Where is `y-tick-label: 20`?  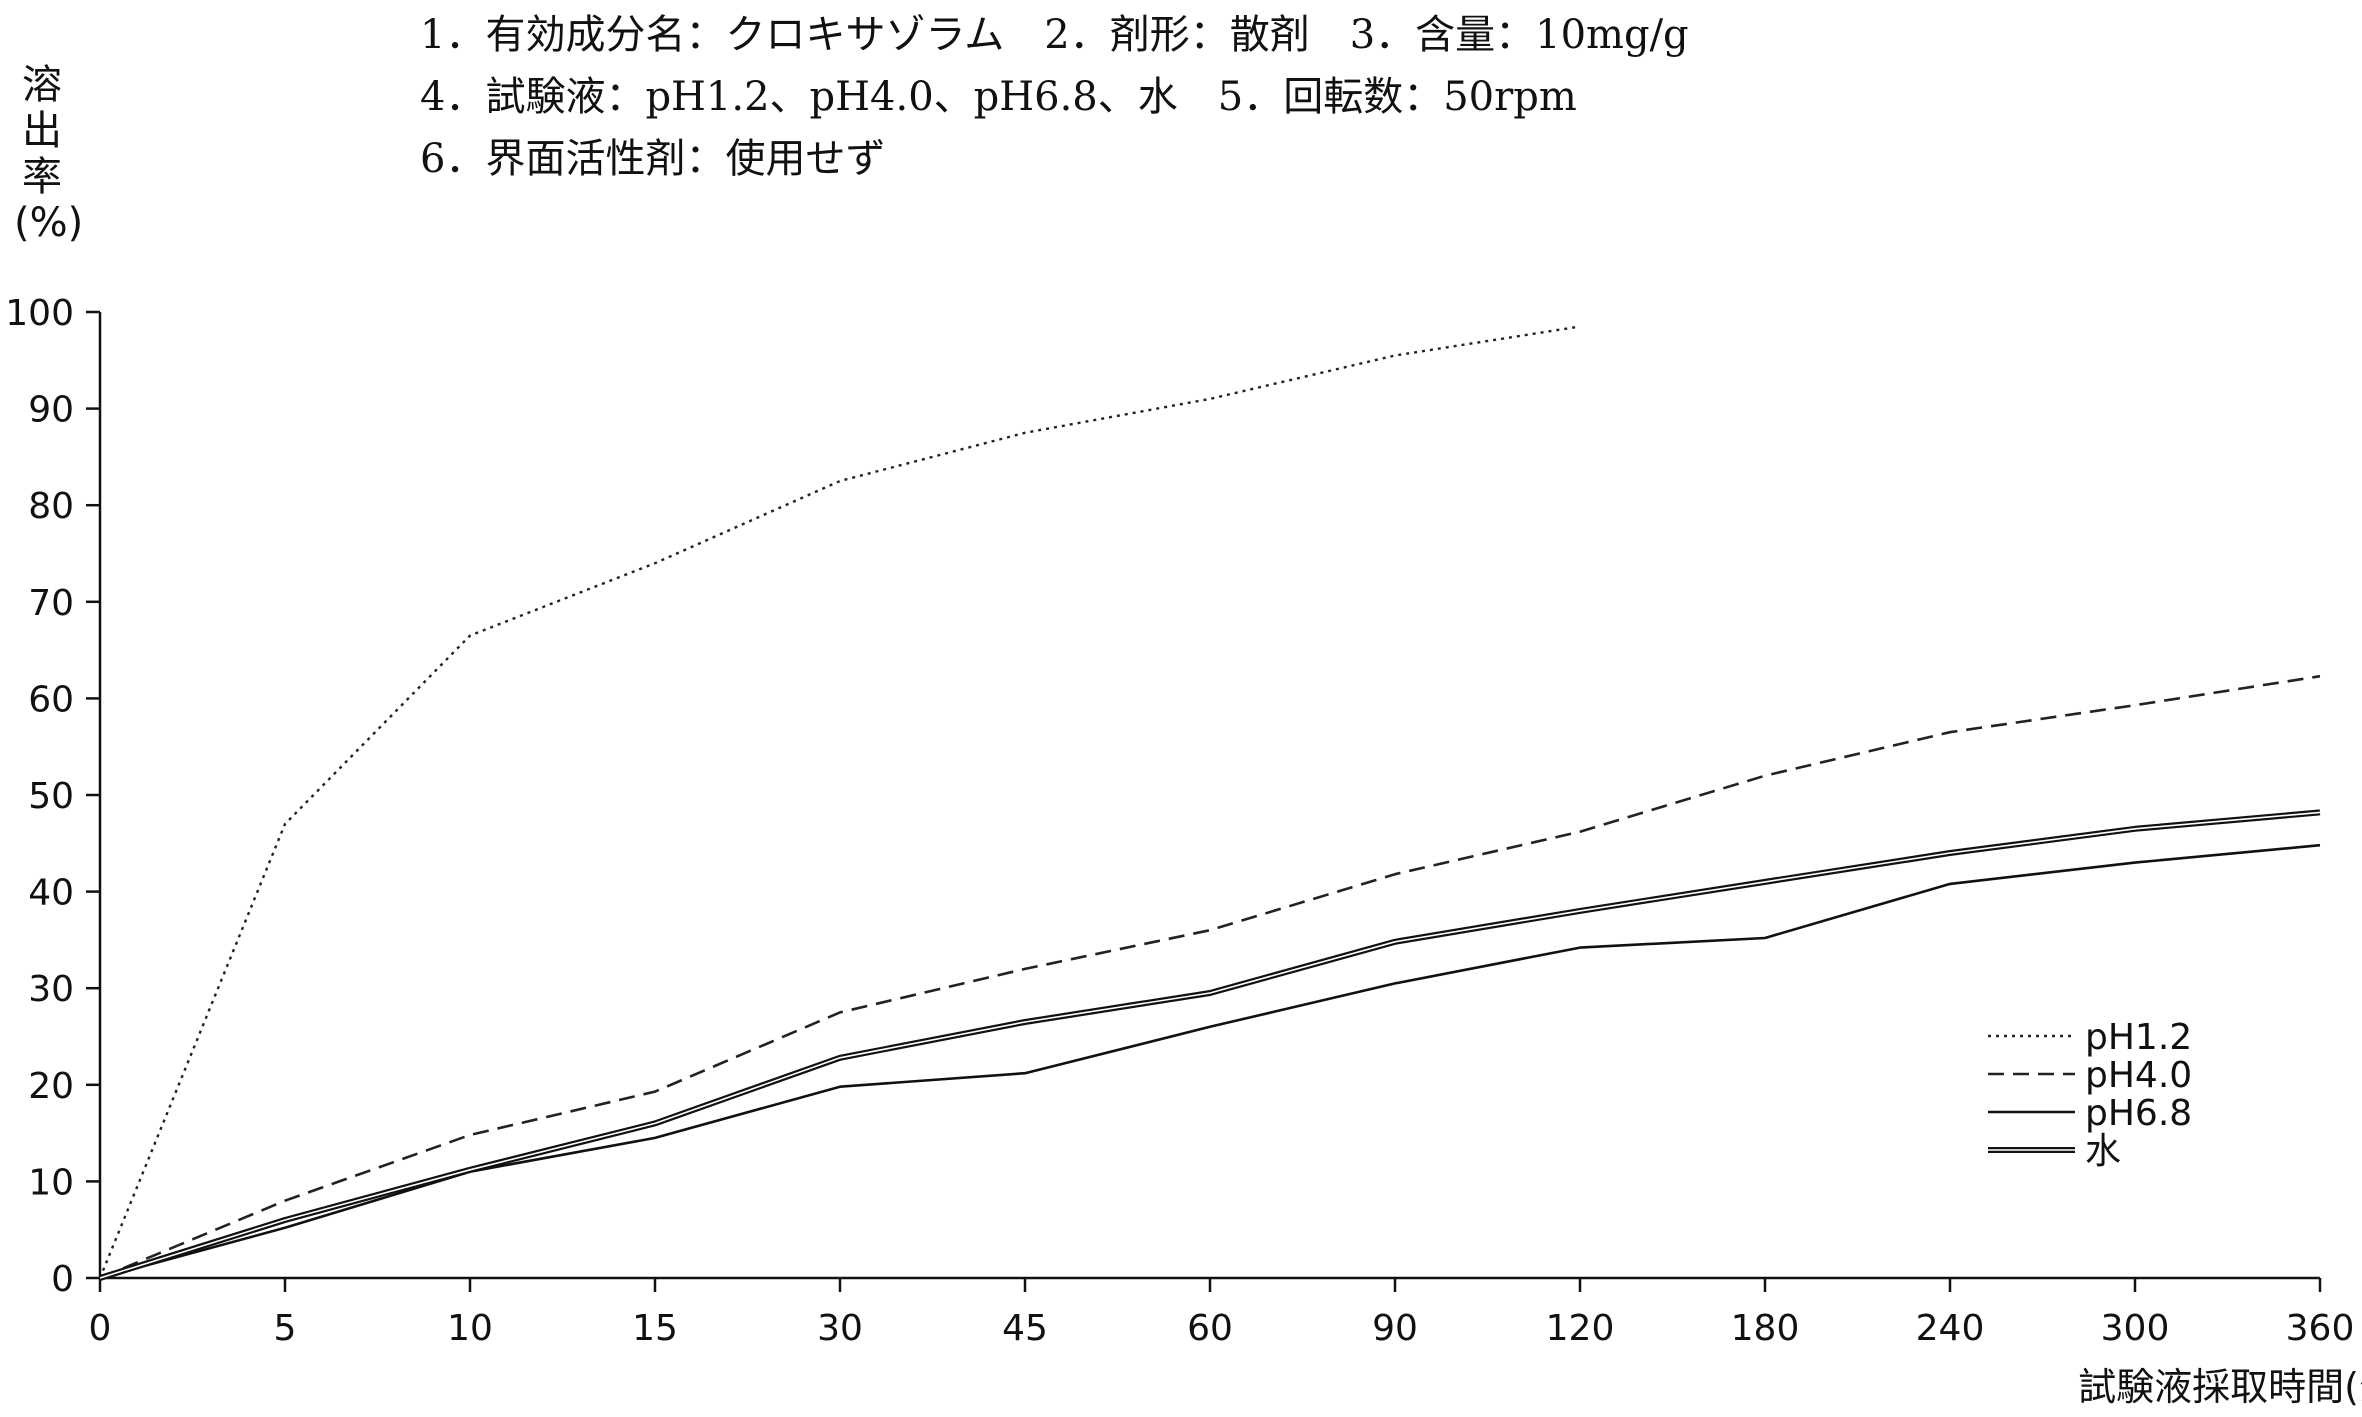
y-tick-label: 20 is located at coordinates (51, 1086).